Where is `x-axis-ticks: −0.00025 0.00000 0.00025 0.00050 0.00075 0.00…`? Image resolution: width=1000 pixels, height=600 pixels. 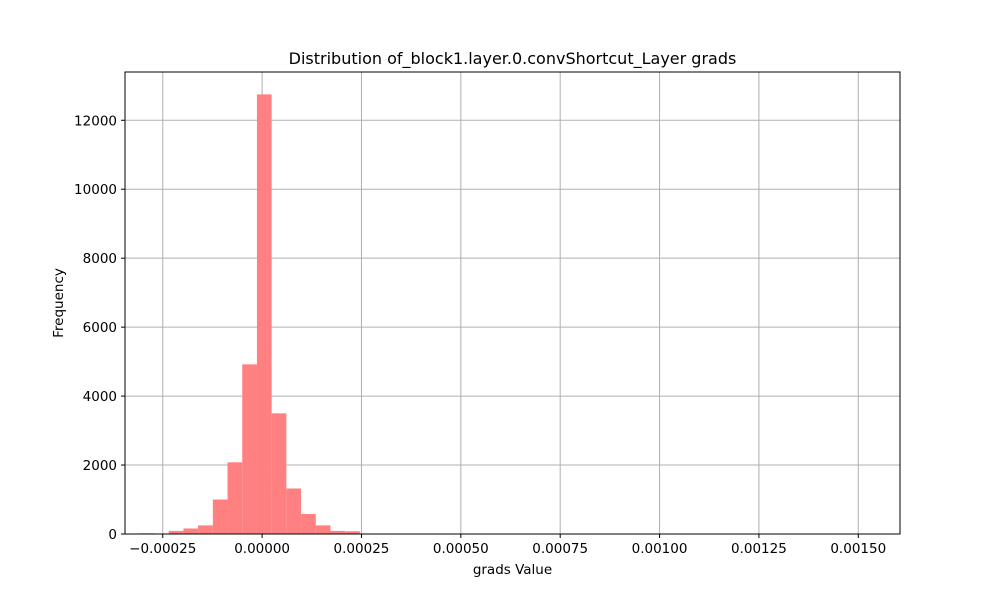 x-axis-ticks: −0.00025 0.00000 0.00025 0.00050 0.00075 0.00… is located at coordinates (507, 545).